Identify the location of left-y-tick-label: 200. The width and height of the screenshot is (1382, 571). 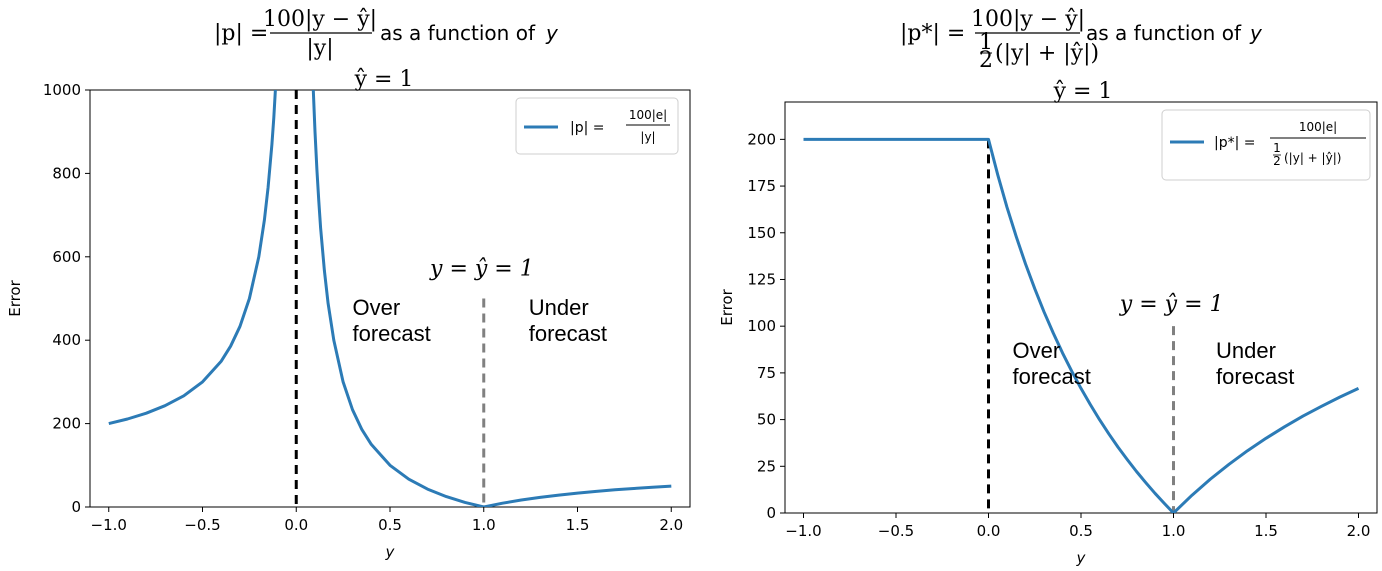
(66, 424).